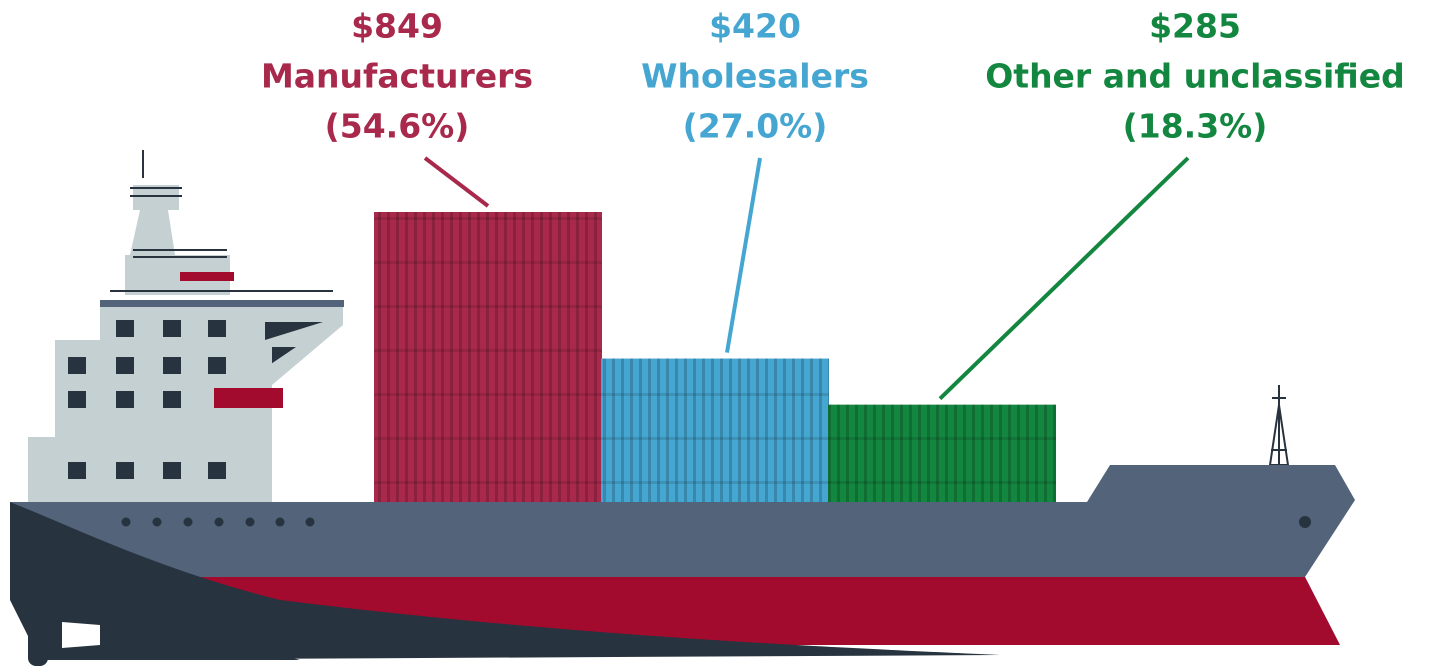 Image resolution: width=1440 pixels, height=666 pixels. I want to click on ship-mast, so click(1279, 425).